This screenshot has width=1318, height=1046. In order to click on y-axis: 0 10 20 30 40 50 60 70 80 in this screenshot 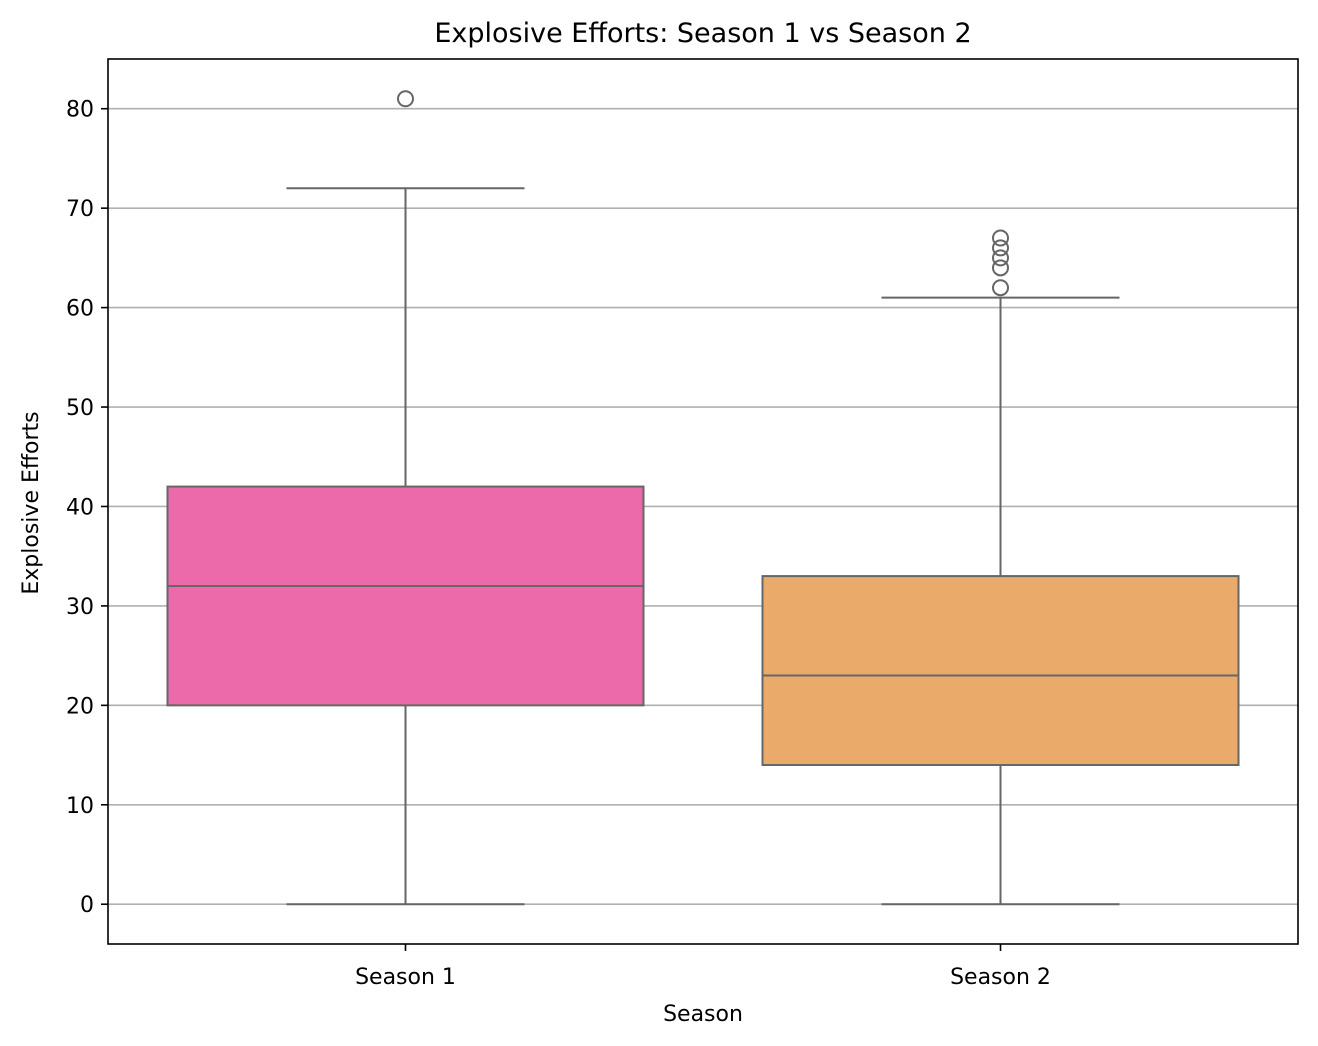, I will do `click(87, 508)`.